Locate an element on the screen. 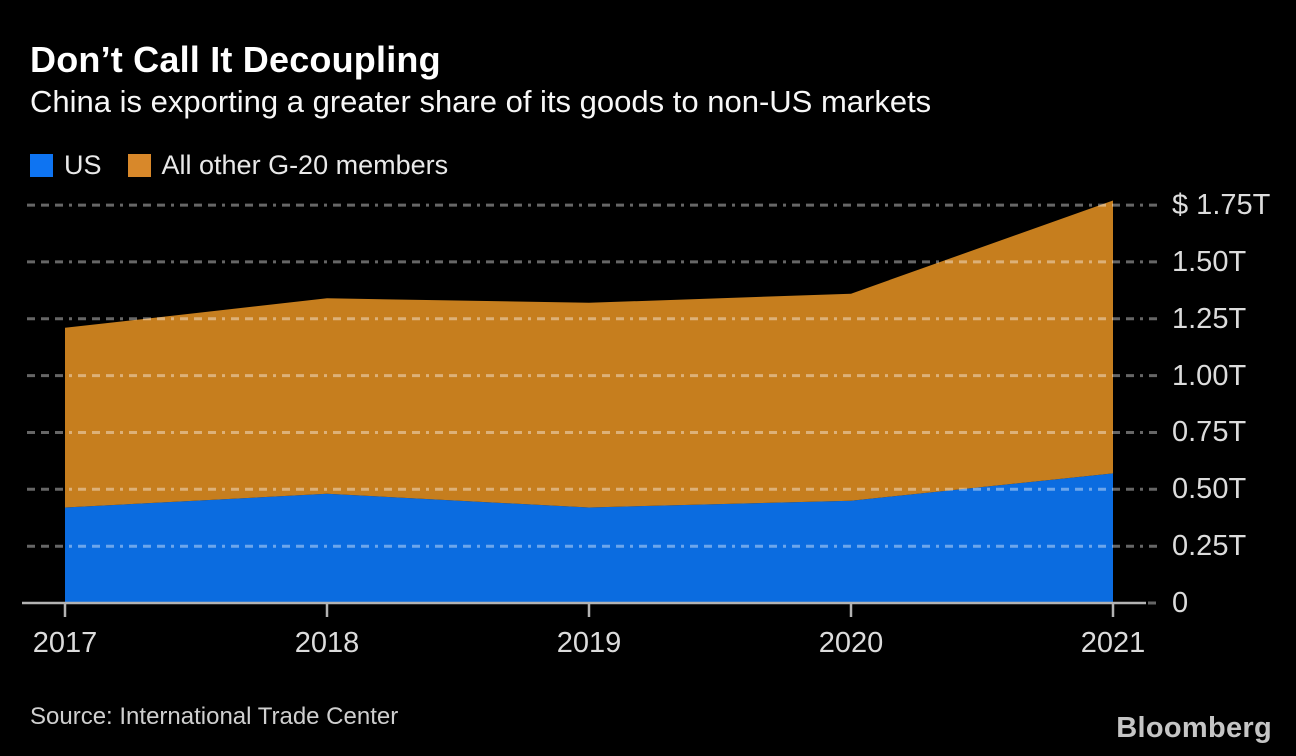 The image size is (1296, 756). y-axis-label-1.00: 1.00T is located at coordinates (1209, 376).